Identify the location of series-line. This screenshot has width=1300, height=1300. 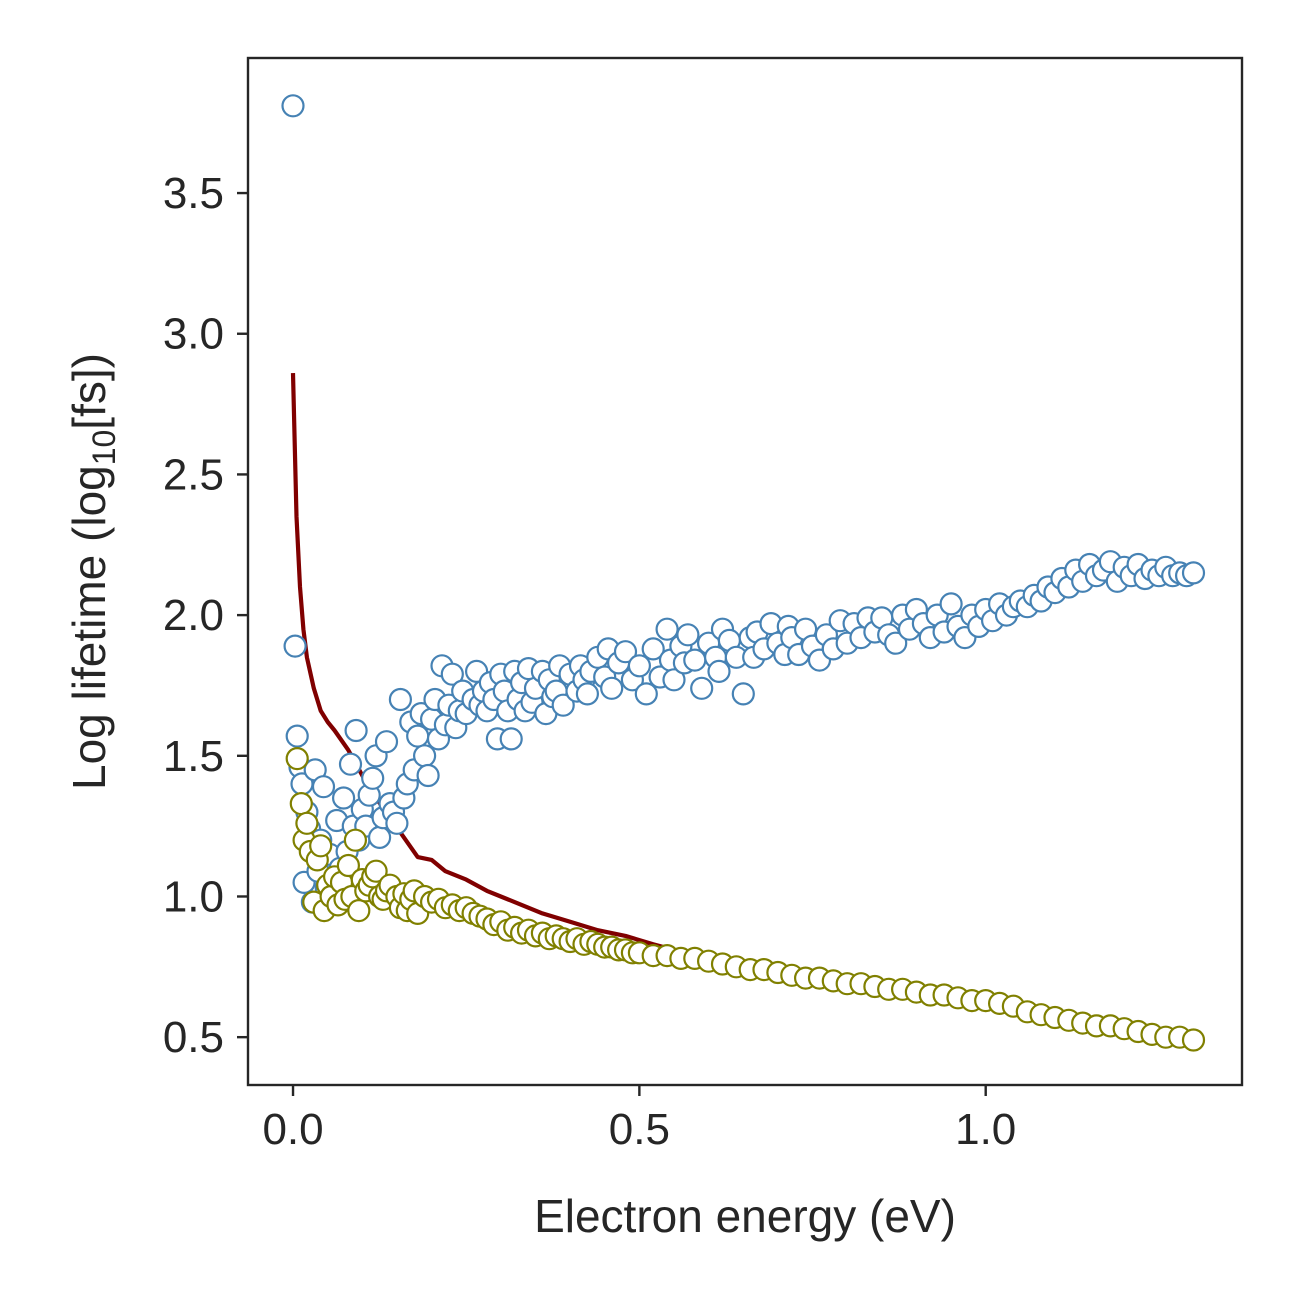
(482, 662).